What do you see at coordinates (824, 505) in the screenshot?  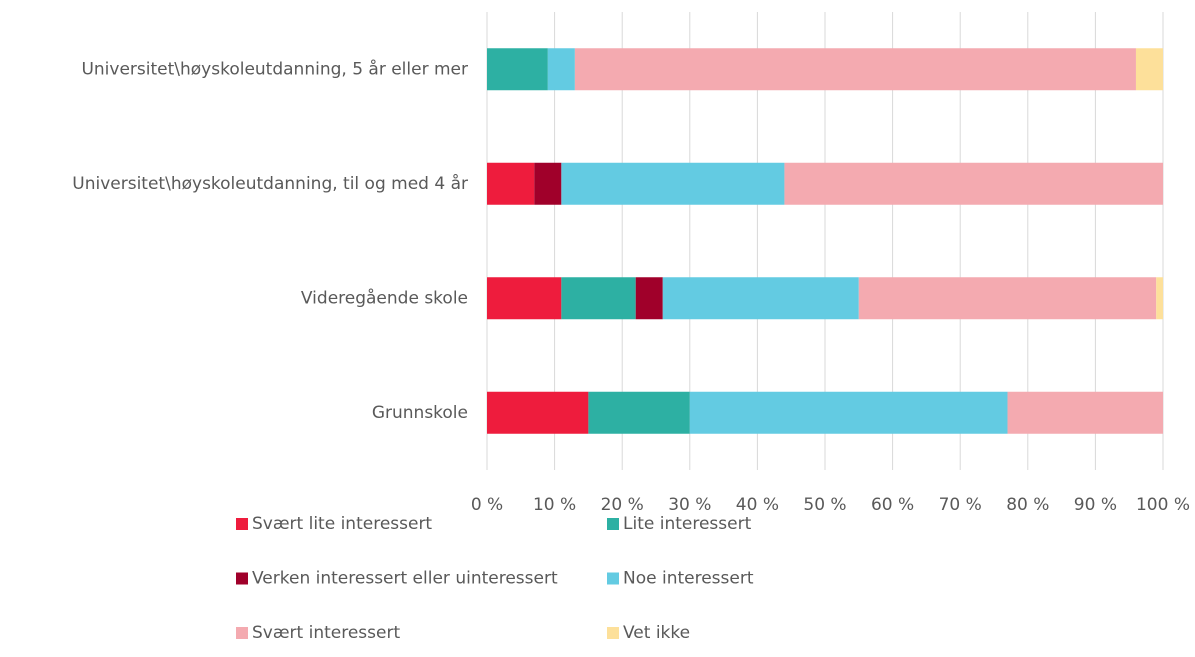 I see `x-tick-label: 50 %` at bounding box center [824, 505].